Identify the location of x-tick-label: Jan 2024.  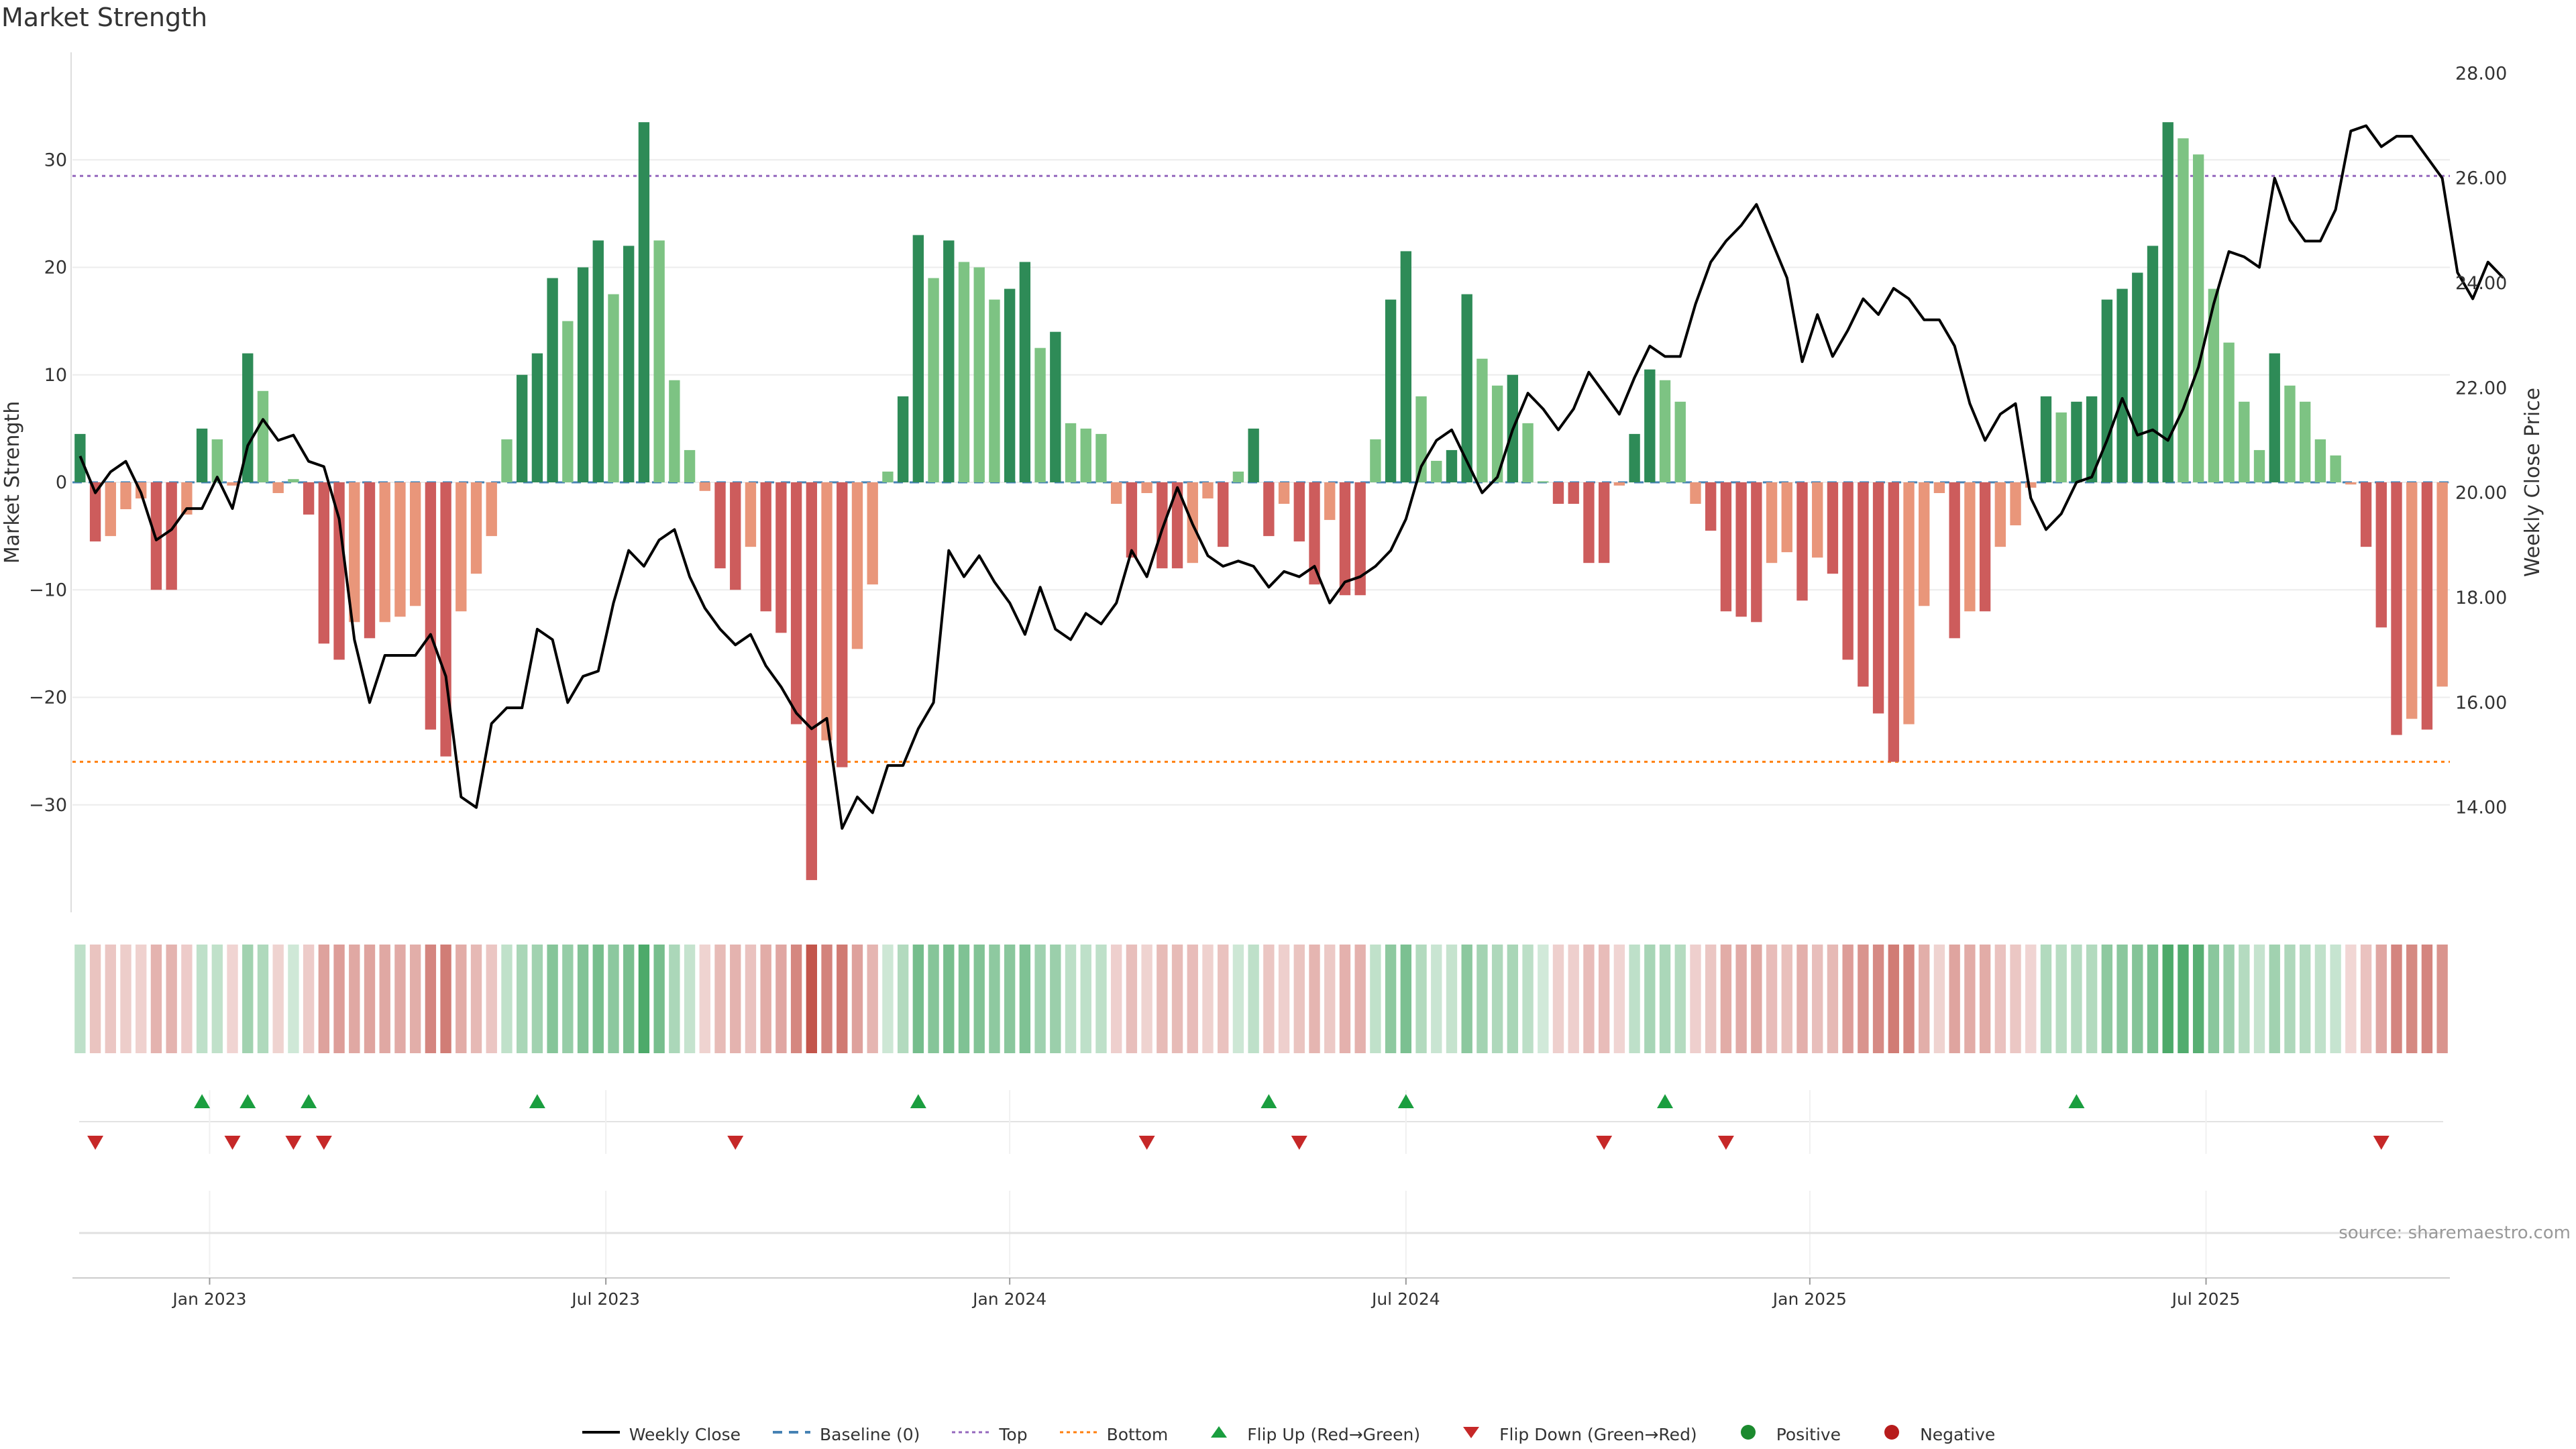
(1008, 1299).